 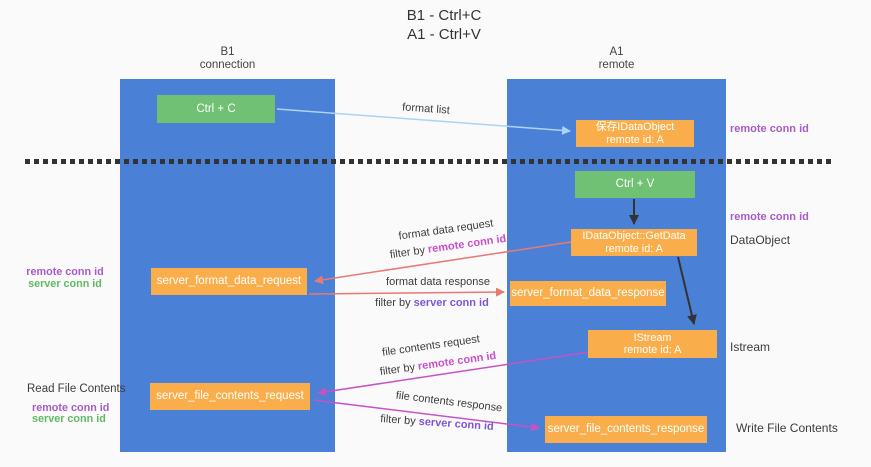 I want to click on lane-header-a1: A1 remote, so click(x=616, y=59).